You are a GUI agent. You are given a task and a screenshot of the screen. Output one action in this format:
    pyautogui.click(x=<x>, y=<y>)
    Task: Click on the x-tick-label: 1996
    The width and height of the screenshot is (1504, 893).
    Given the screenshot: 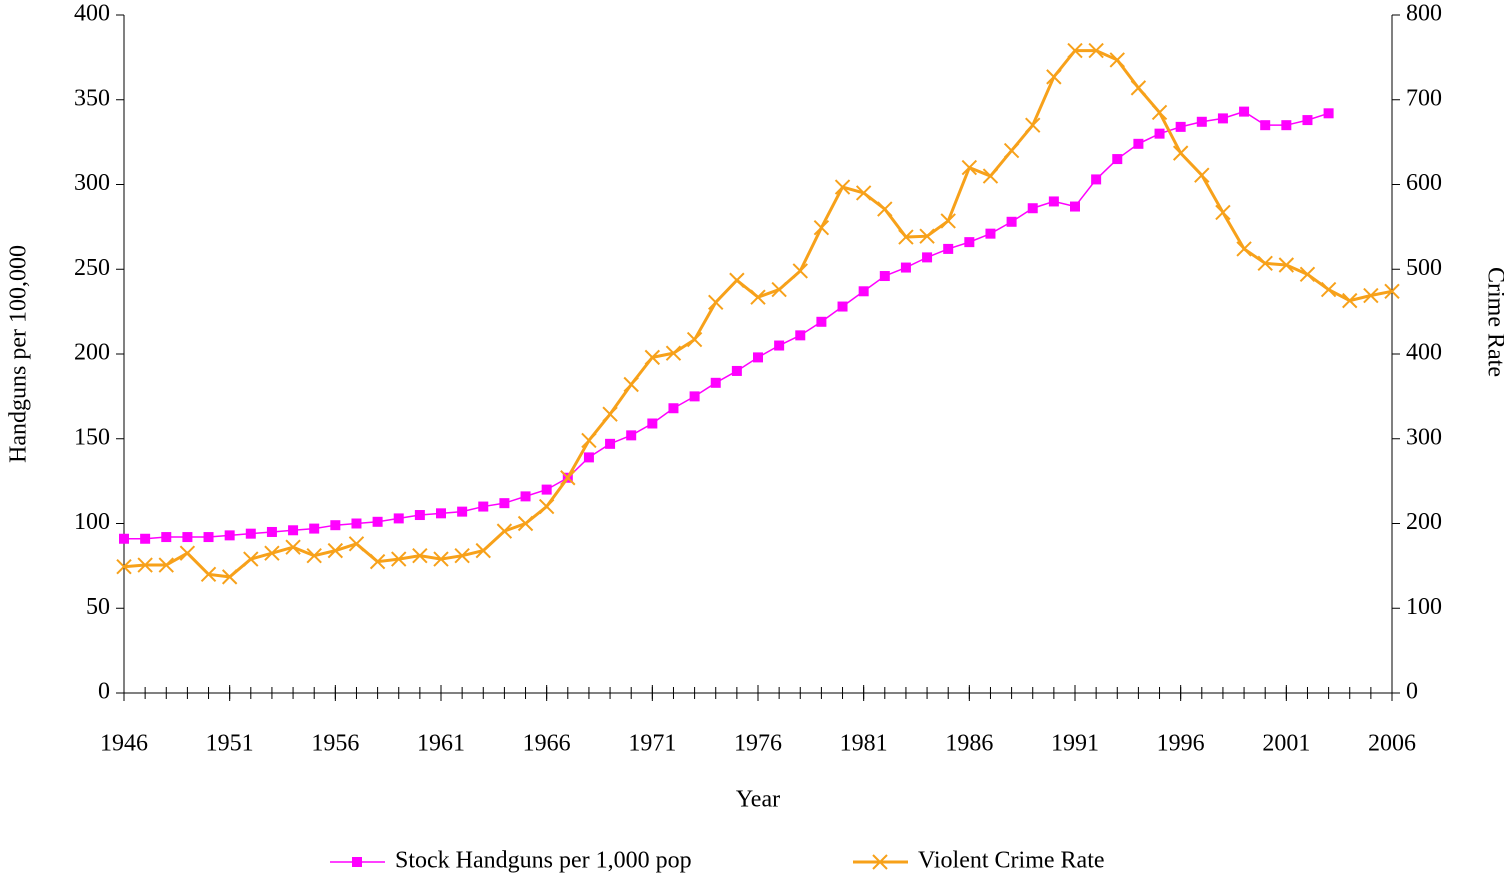 What is the action you would take?
    pyautogui.click(x=1181, y=744)
    